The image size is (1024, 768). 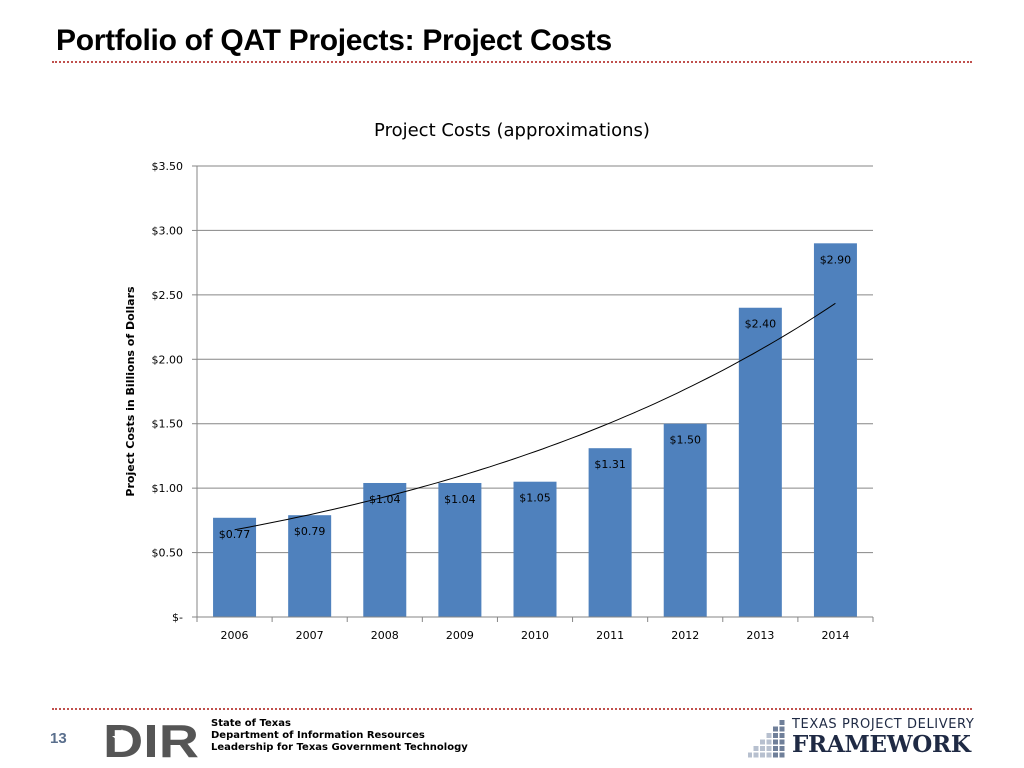 I want to click on data-label-2012: $1.50, so click(x=685, y=440).